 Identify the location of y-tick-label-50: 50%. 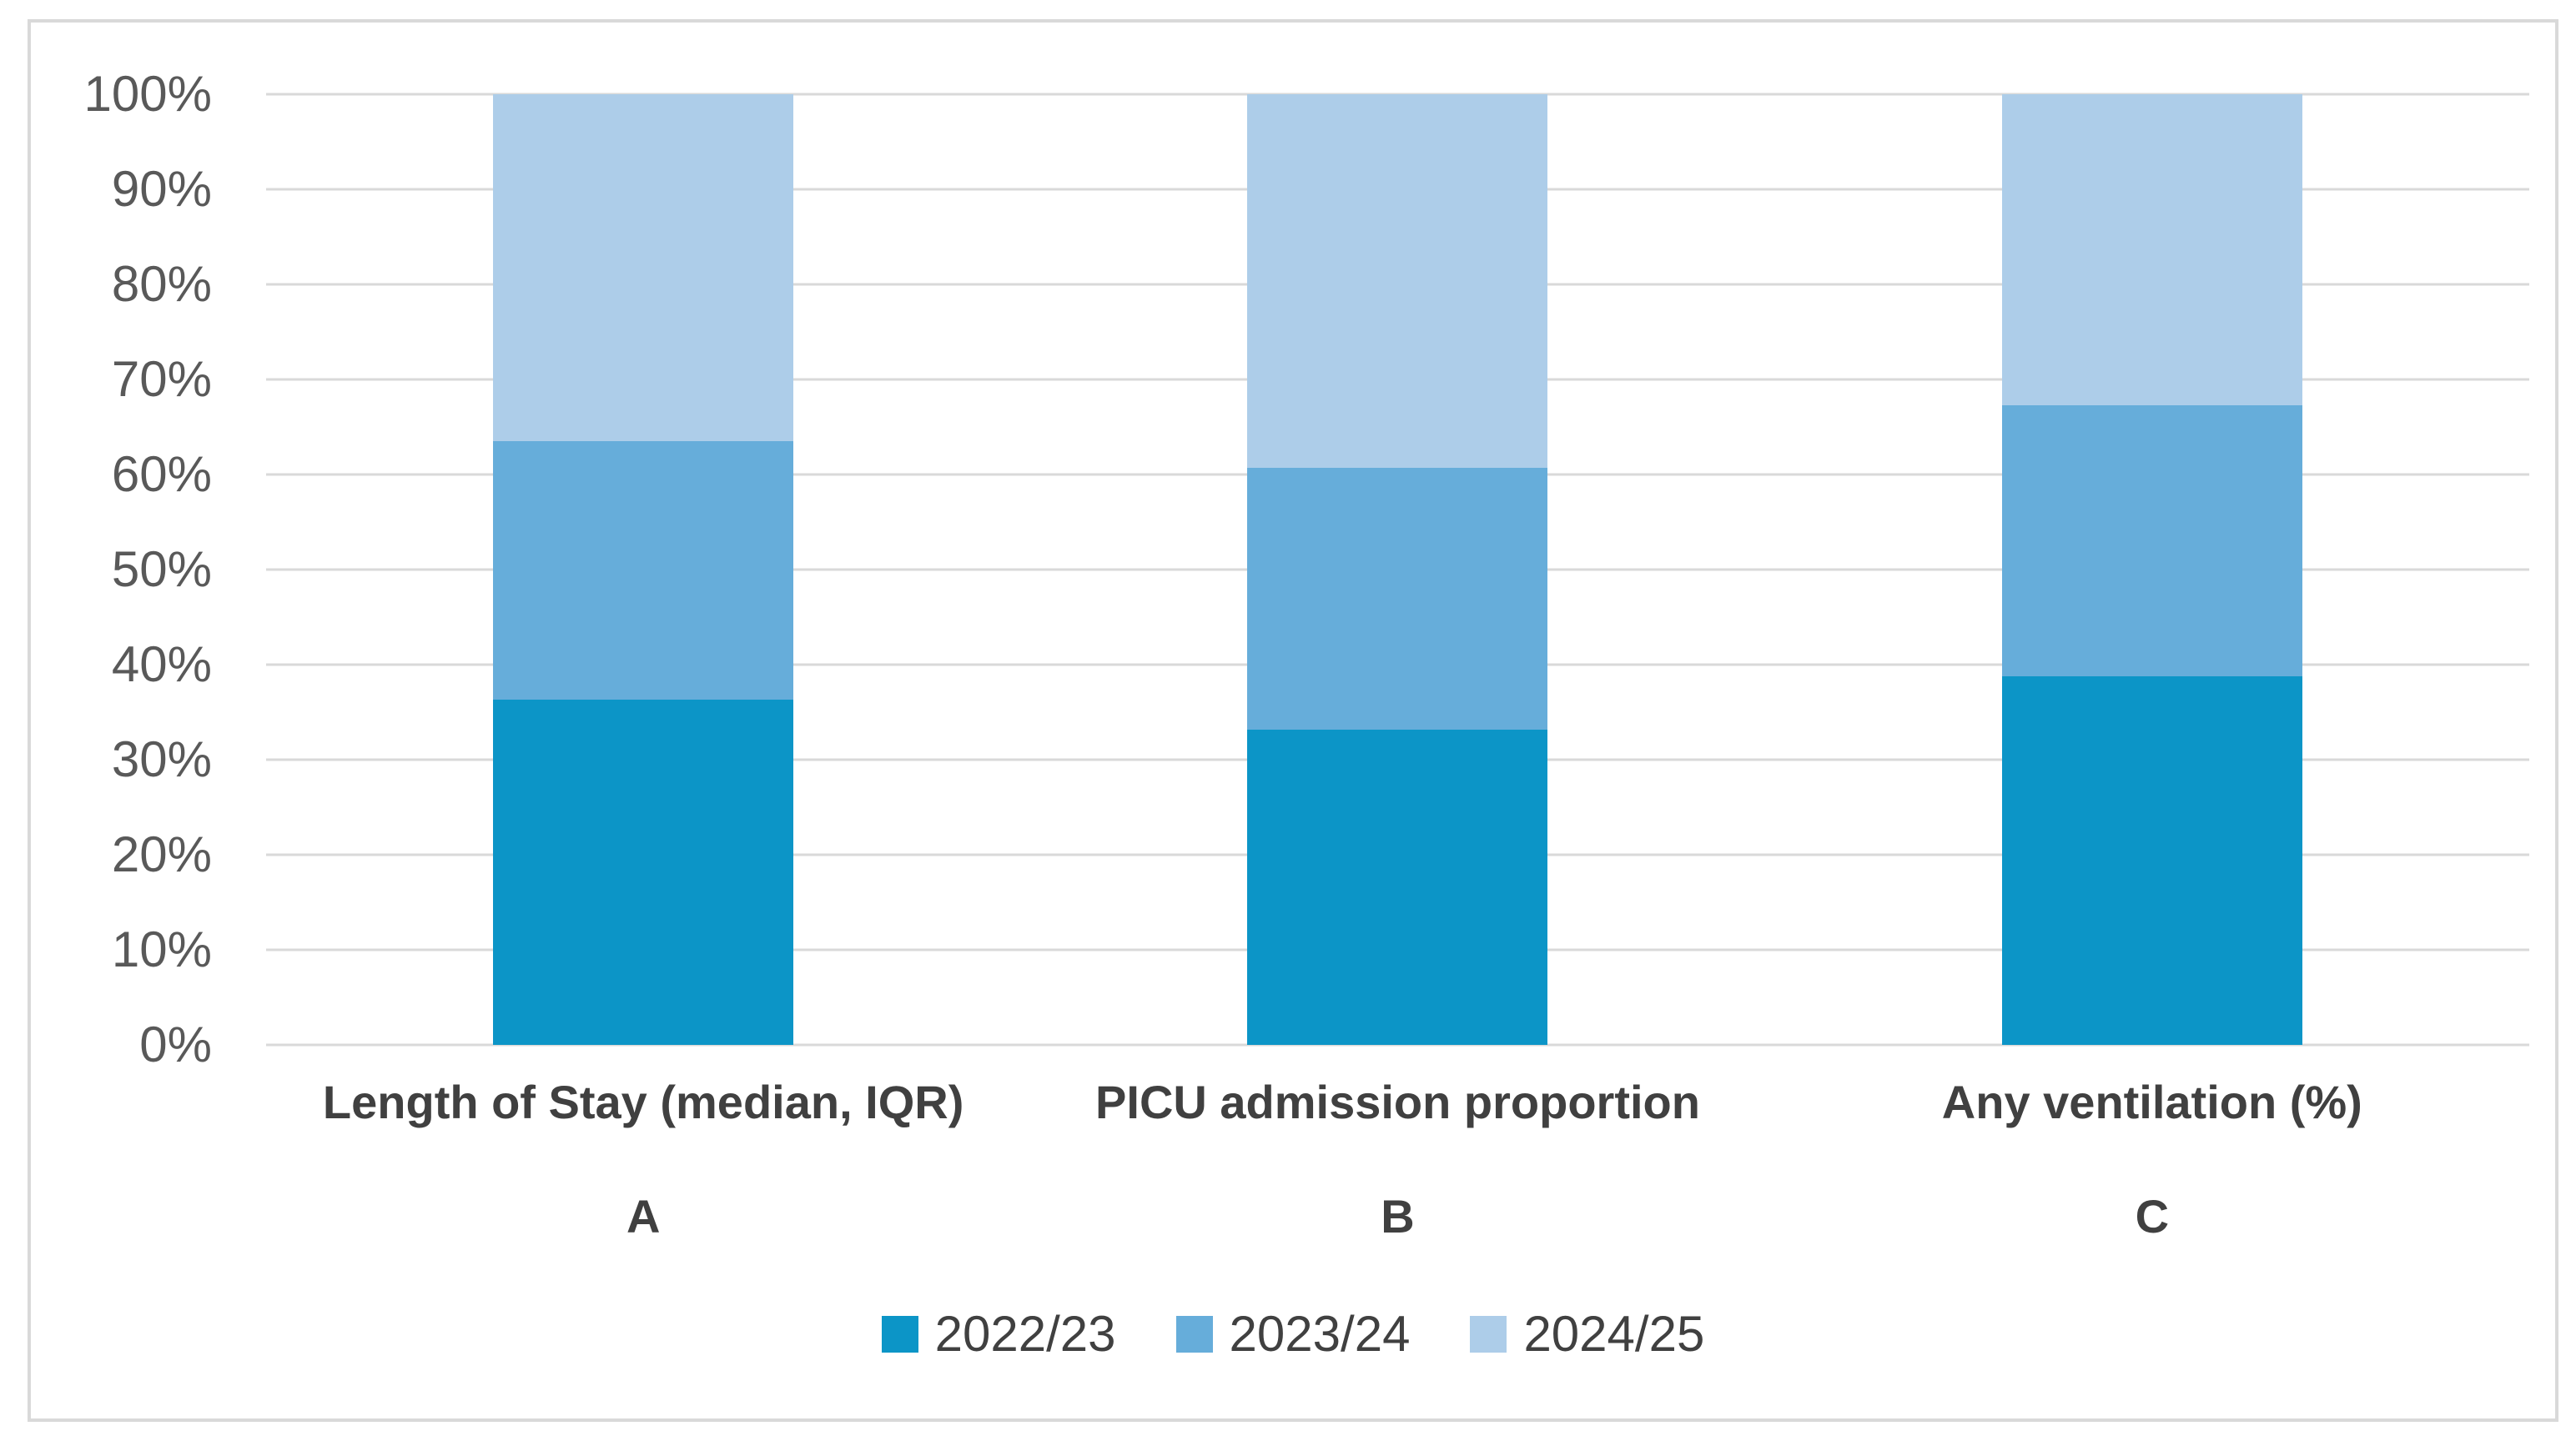
(161, 569).